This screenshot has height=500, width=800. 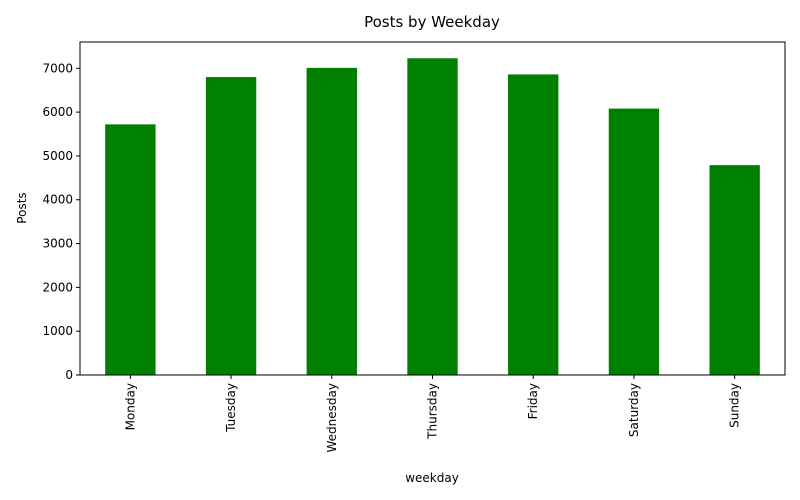 What do you see at coordinates (432, 478) in the screenshot?
I see `x-axis-label: weekday` at bounding box center [432, 478].